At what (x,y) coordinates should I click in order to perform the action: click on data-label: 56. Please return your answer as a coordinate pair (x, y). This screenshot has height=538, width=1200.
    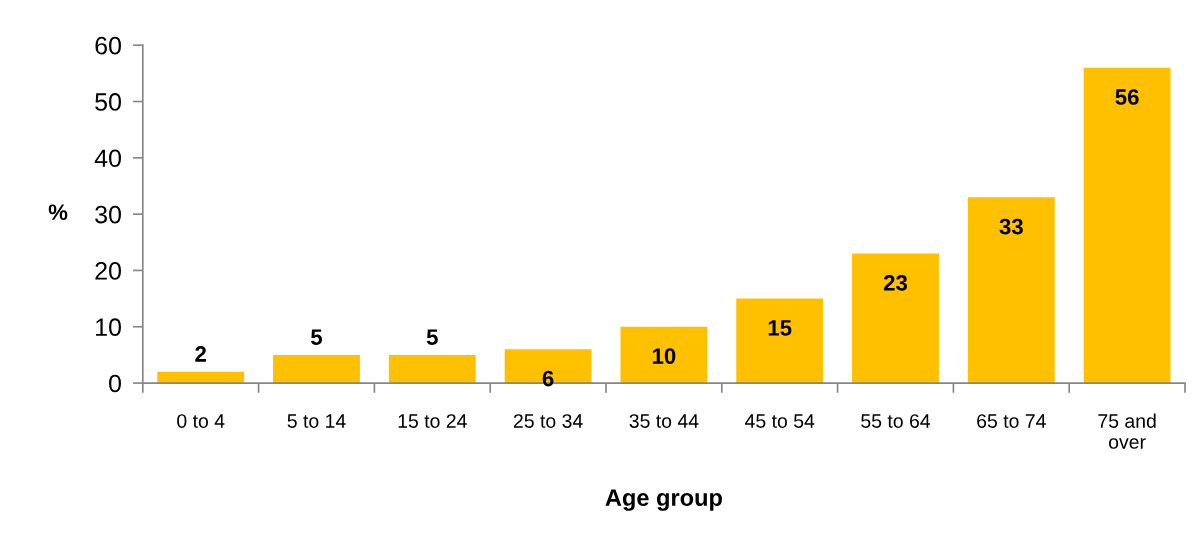
    Looking at the image, I should click on (1127, 97).